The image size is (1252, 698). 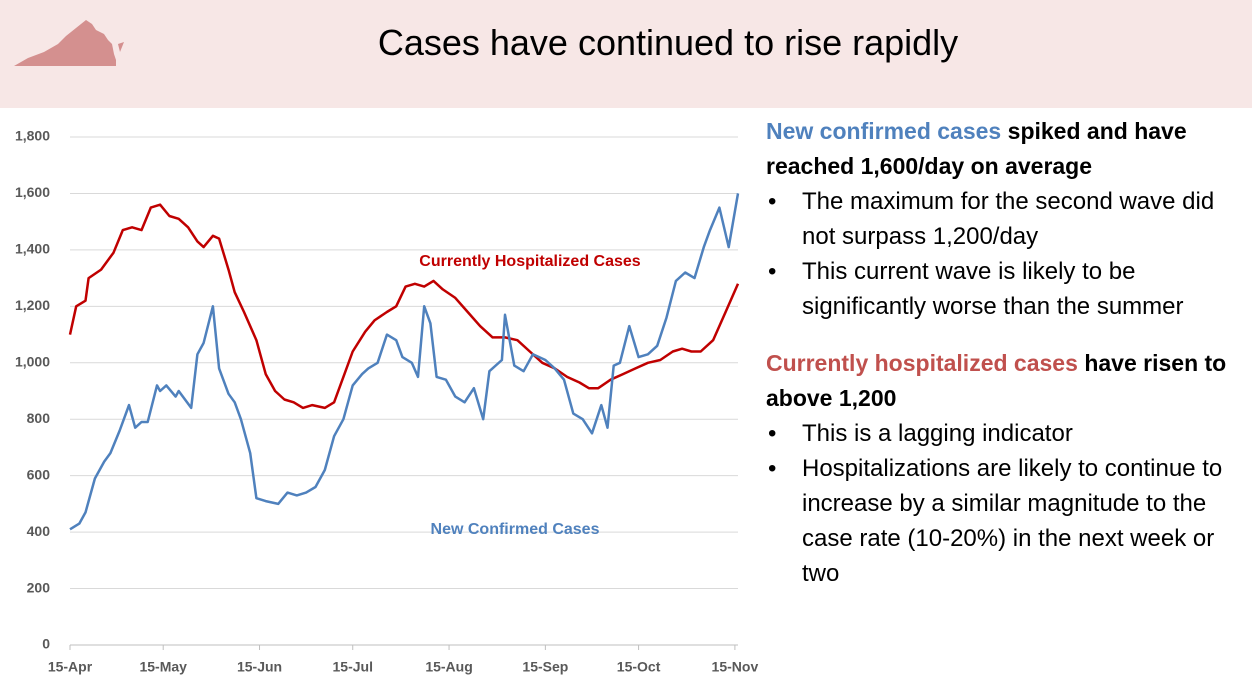 What do you see at coordinates (530, 261) in the screenshot?
I see `series-label: Currently Hospitalized Cases` at bounding box center [530, 261].